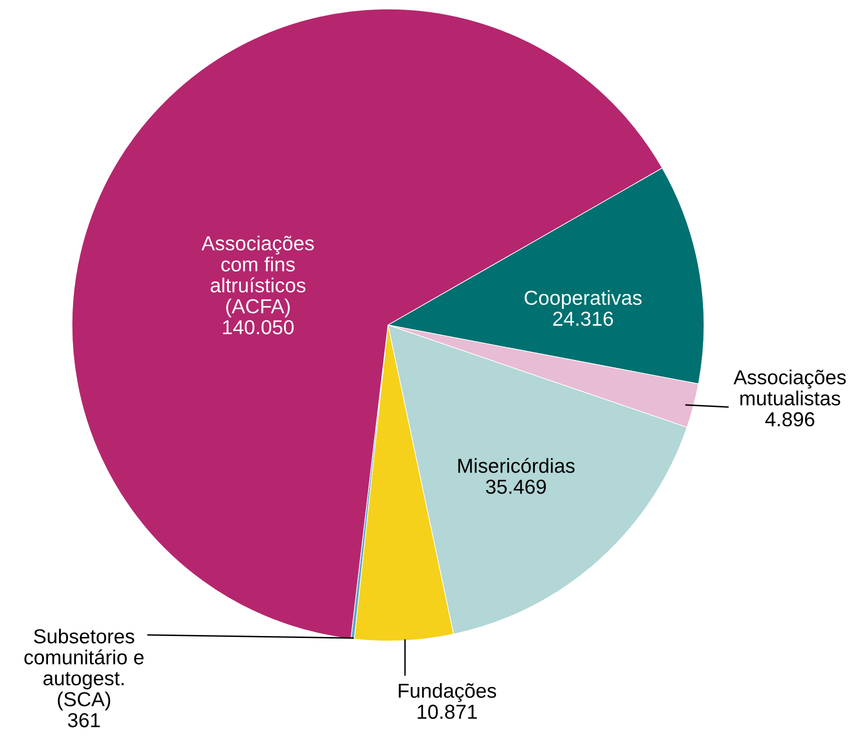 This screenshot has width=861, height=749. I want to click on data-label: 35.469, so click(516, 487).